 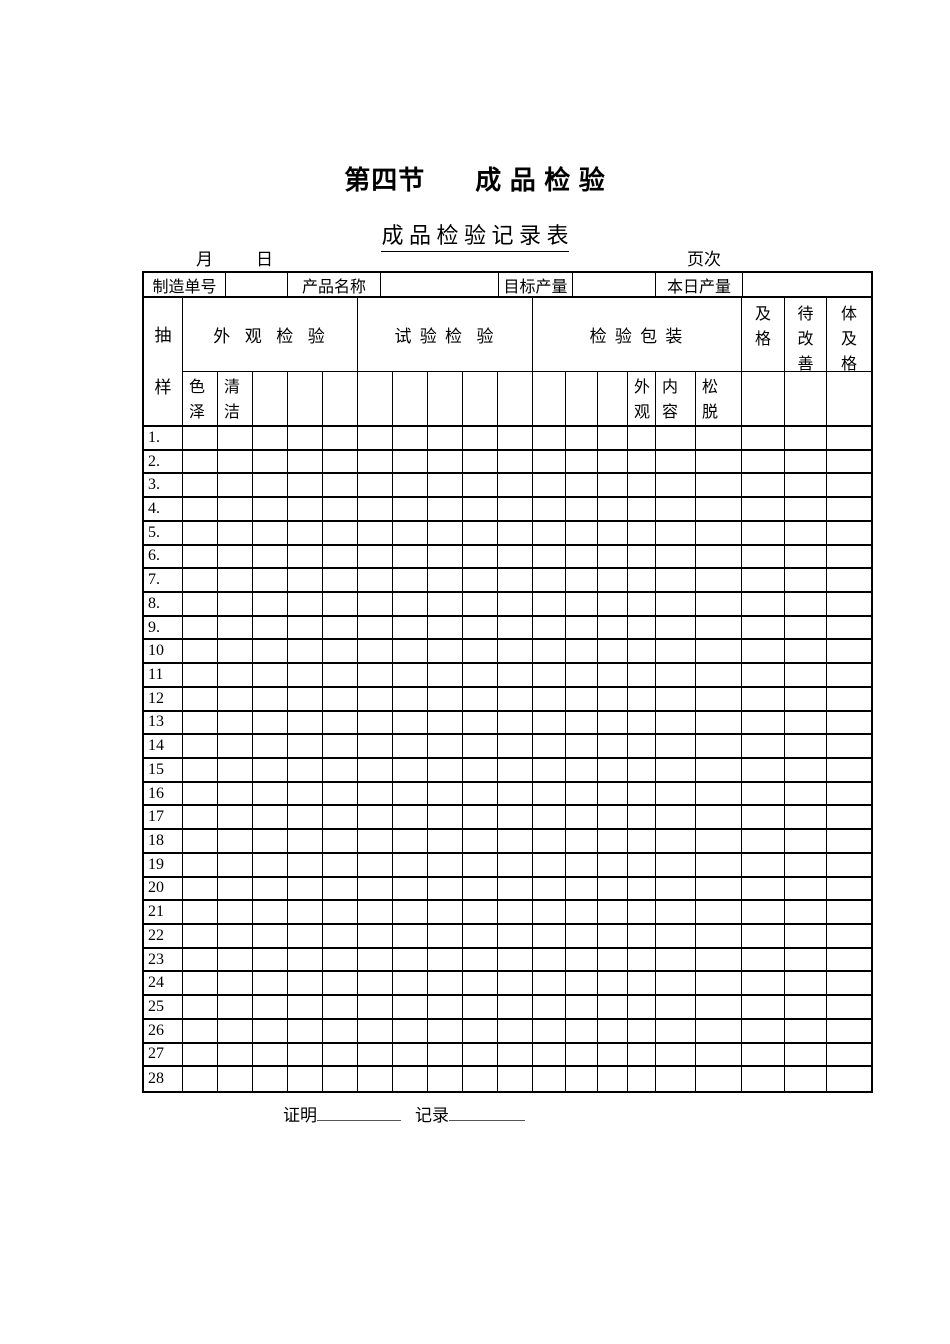 I want to click on target-output-field, so click(x=614, y=284).